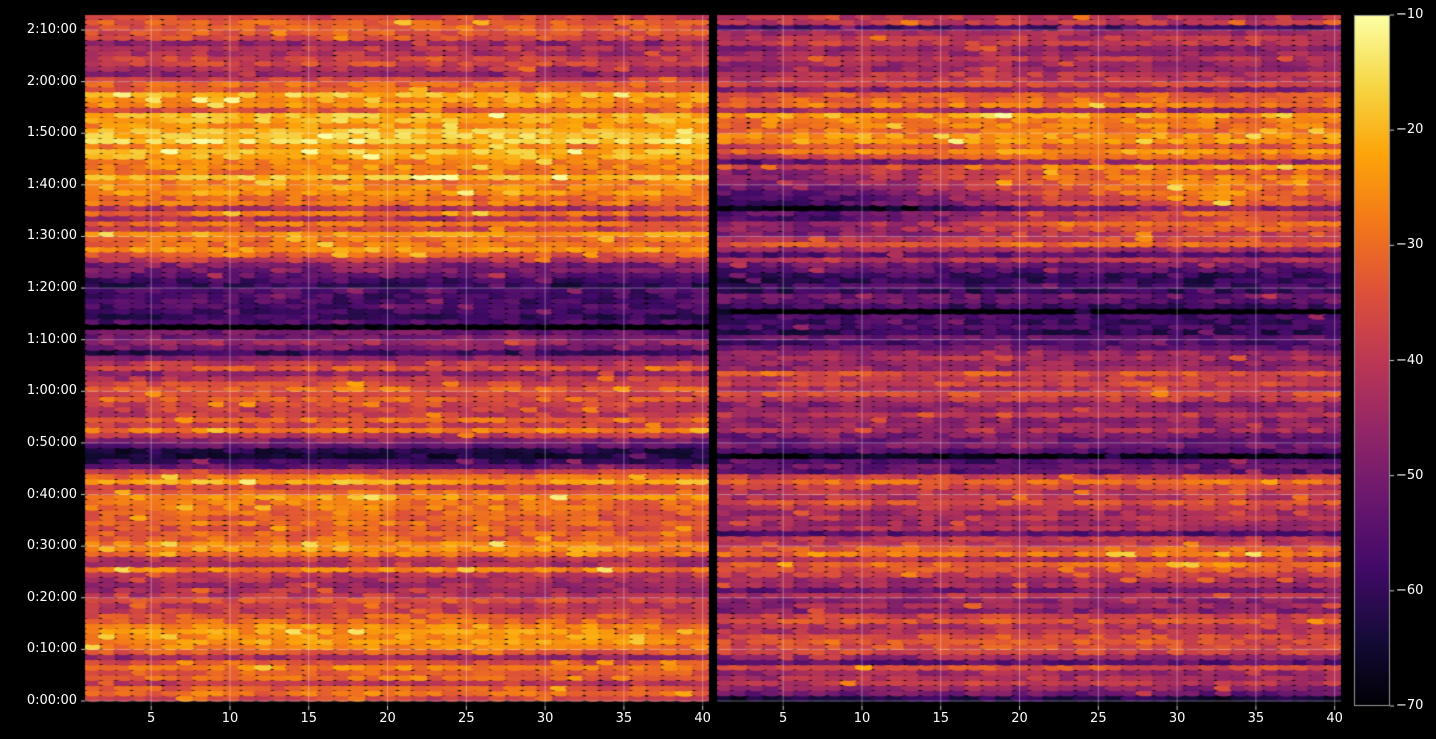 Image resolution: width=1436 pixels, height=739 pixels. I want to click on y-tick-label: 0:00:00, so click(51, 700).